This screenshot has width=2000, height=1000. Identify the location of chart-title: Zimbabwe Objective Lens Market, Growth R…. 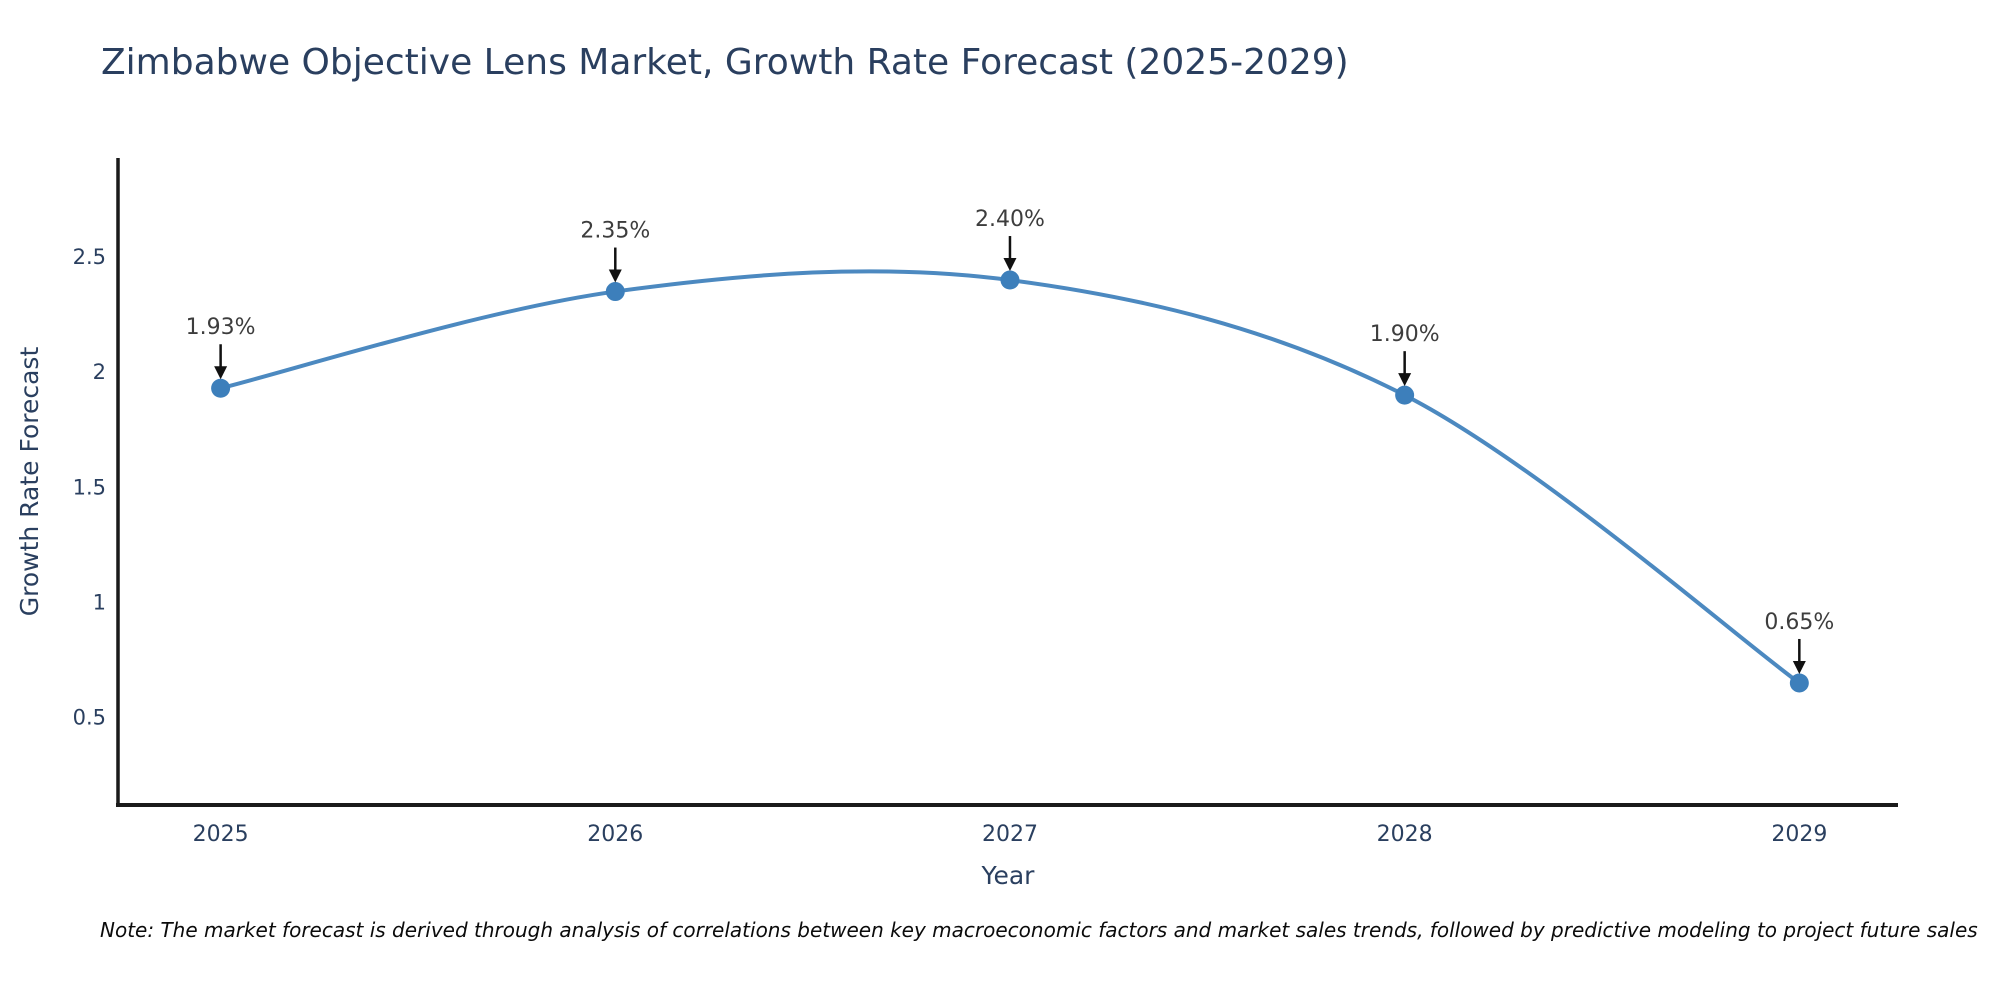
(725, 62).